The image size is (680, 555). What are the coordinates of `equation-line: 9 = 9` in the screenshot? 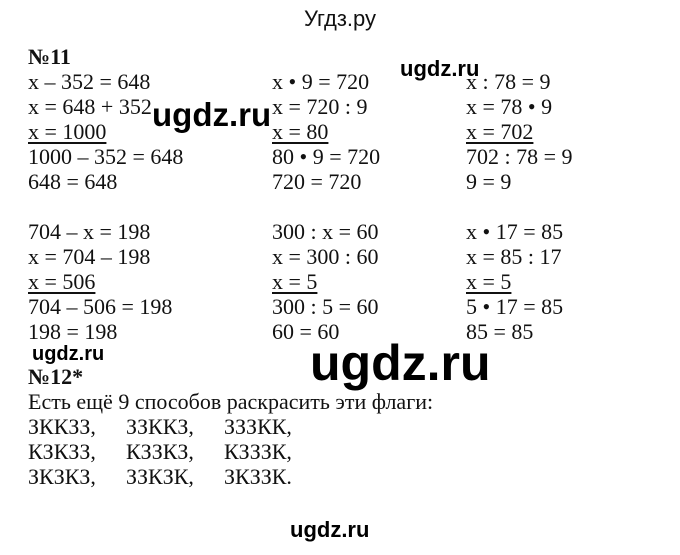 It's located at (489, 181).